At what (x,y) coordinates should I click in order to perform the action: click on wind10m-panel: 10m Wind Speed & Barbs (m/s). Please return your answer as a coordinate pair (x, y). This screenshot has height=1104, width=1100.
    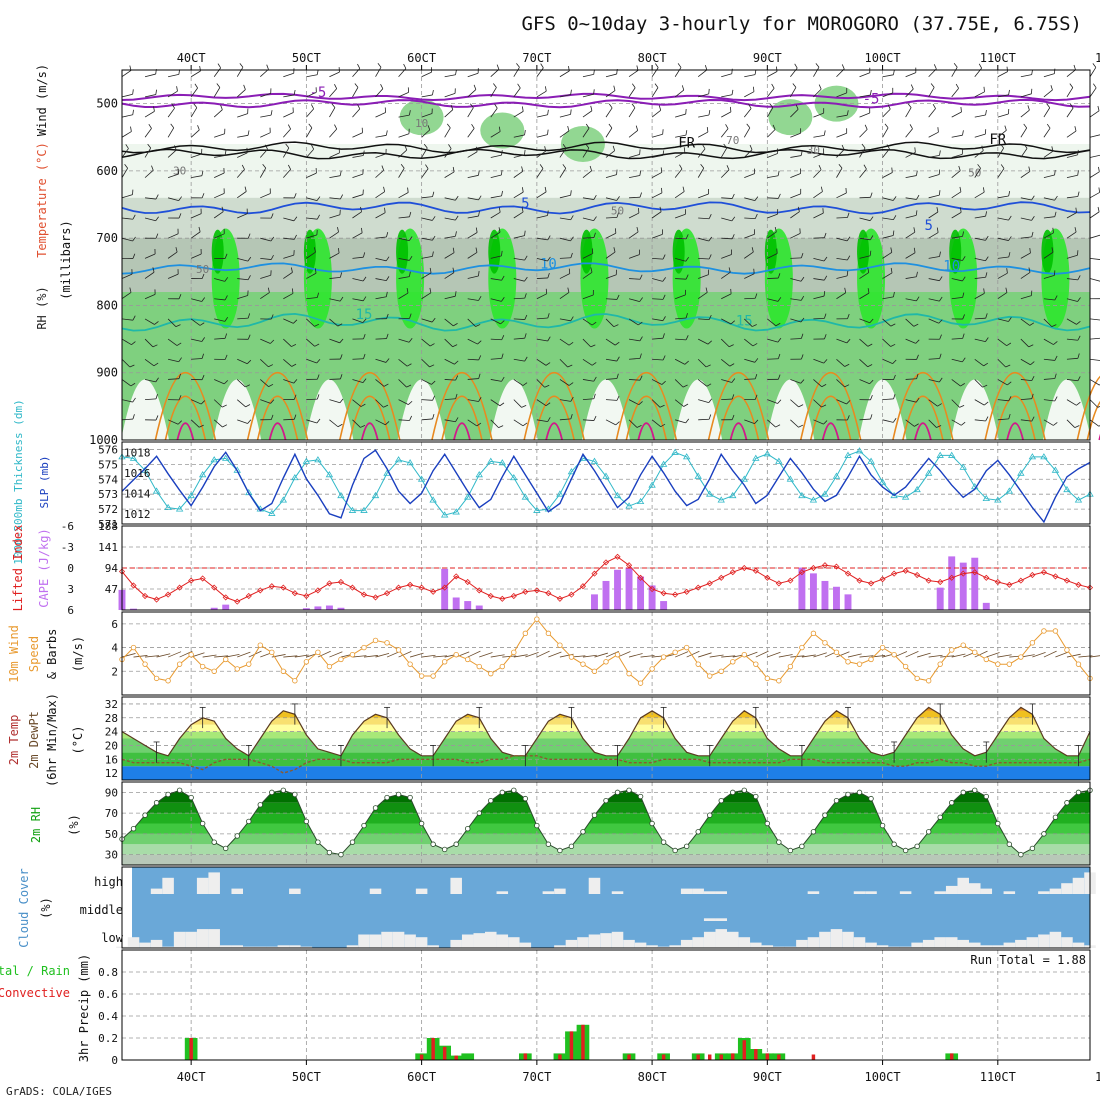
    Looking at the image, I should click on (46, 654).